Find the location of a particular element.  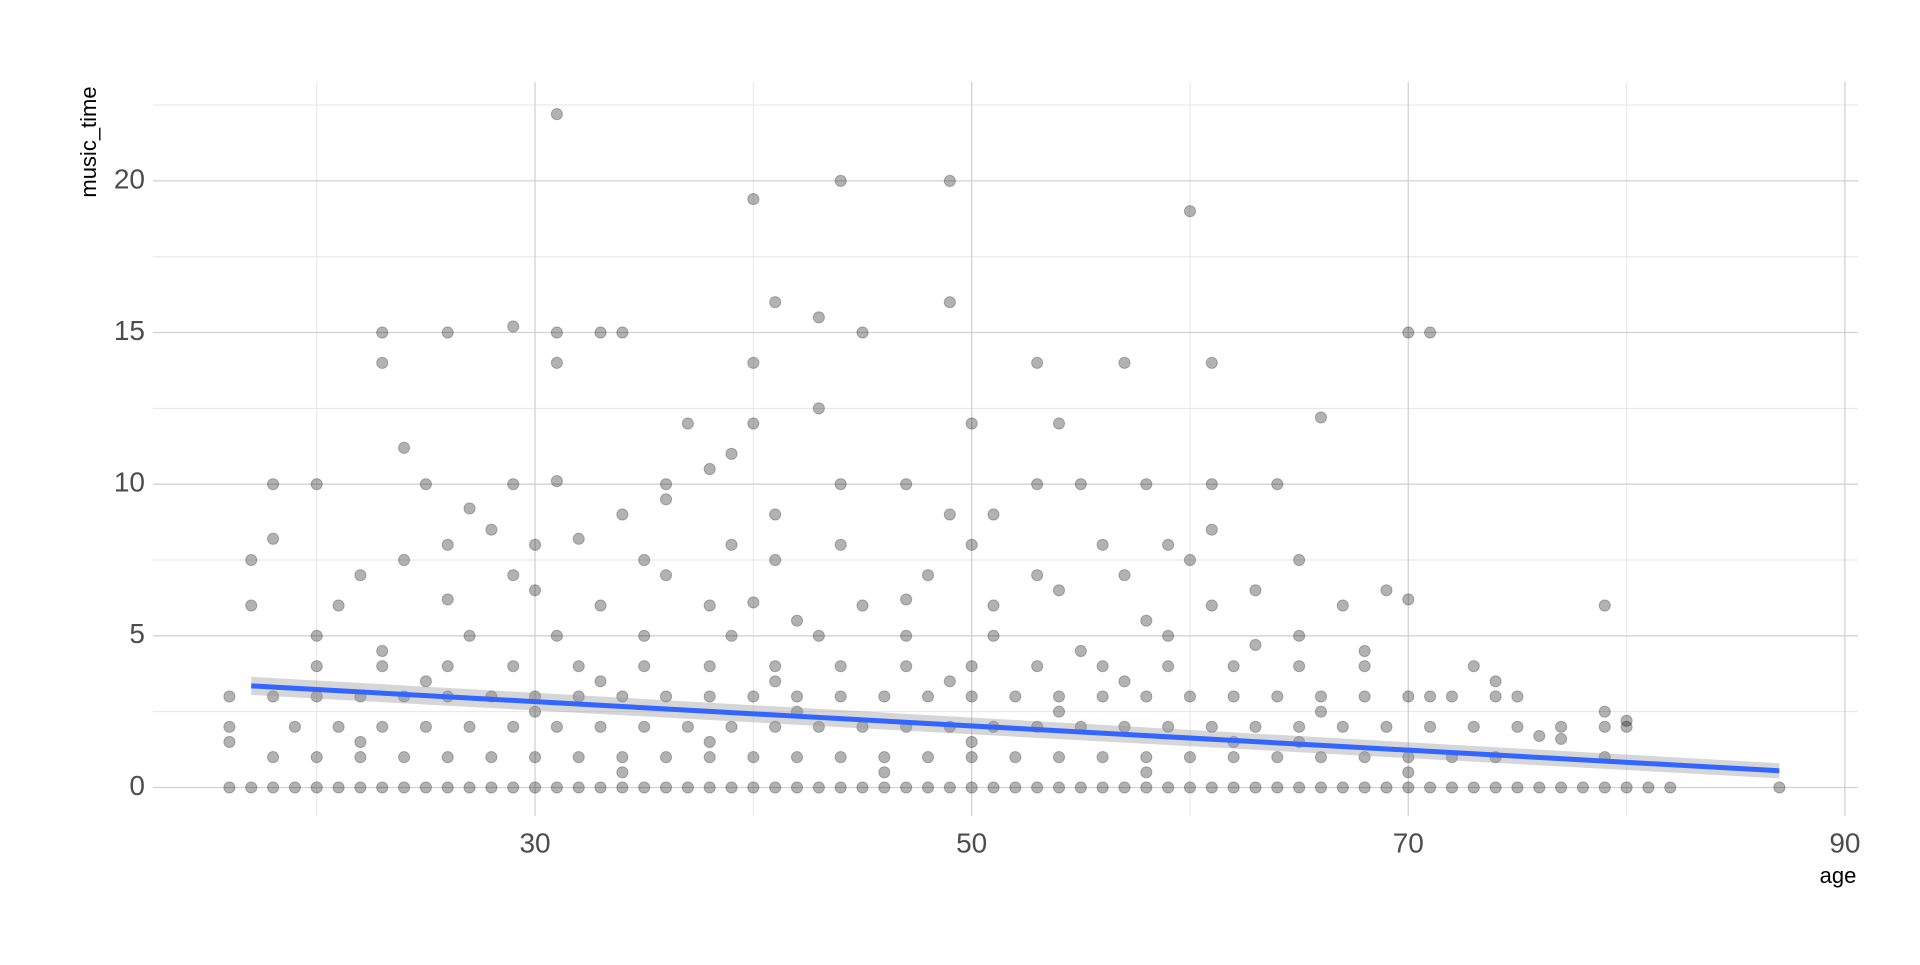

fit is located at coordinates (1015, 727).